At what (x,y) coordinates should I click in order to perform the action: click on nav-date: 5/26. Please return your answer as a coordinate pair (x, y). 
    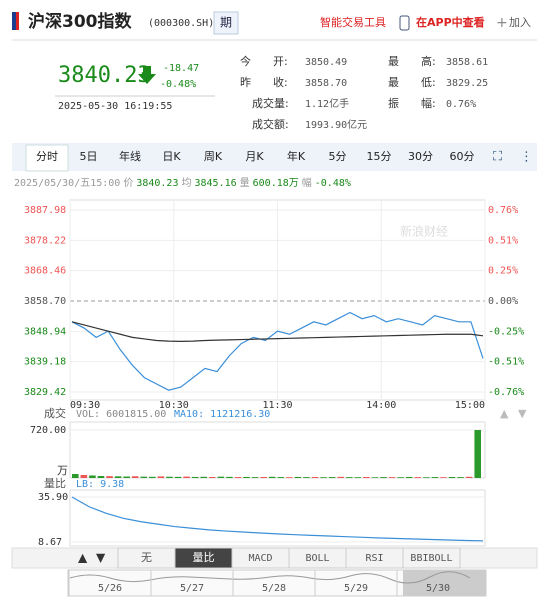
    Looking at the image, I should click on (110, 588).